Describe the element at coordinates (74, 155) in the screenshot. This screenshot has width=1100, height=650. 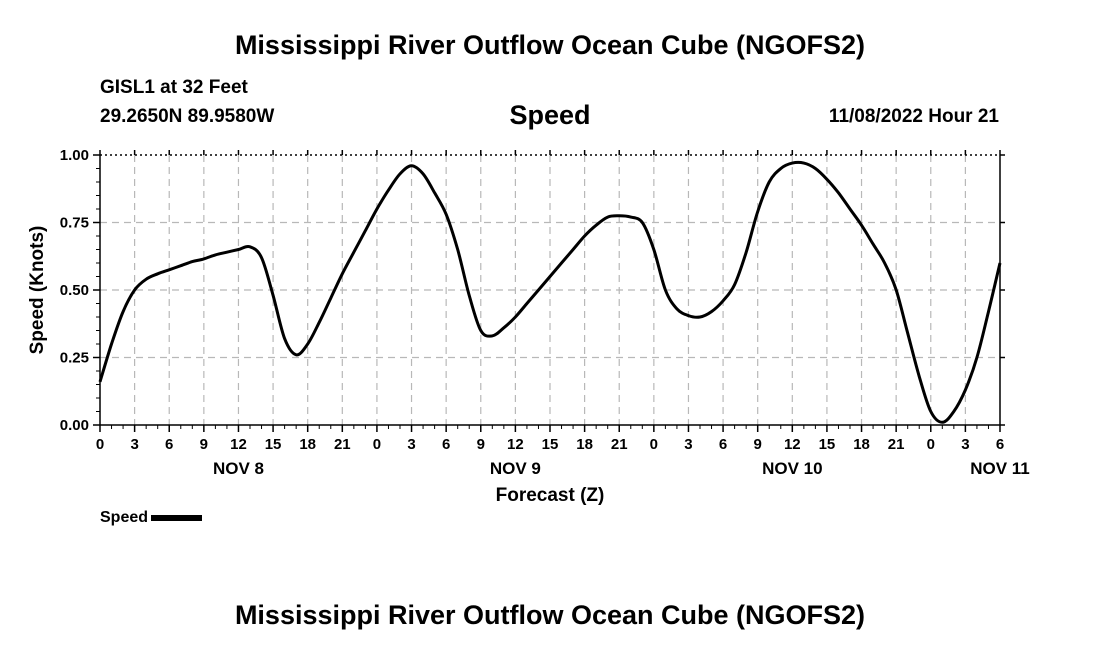
I see `y-tick-label: 1.00` at that location.